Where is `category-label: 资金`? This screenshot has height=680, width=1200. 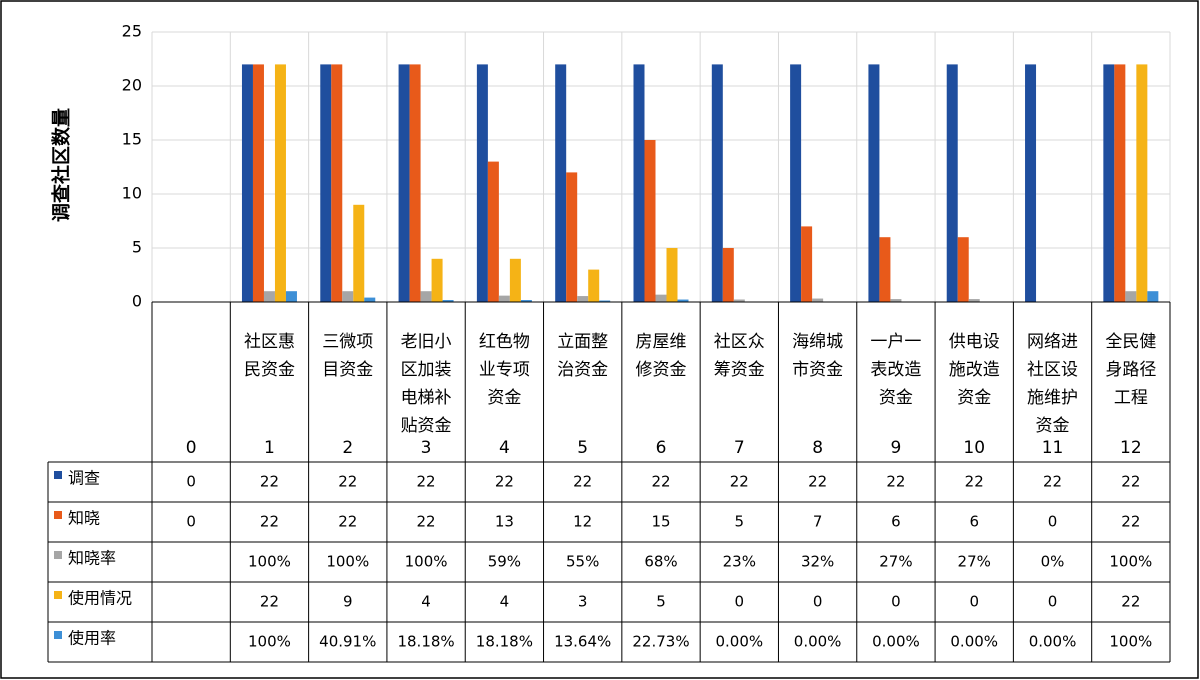 category-label: 资金 is located at coordinates (896, 398).